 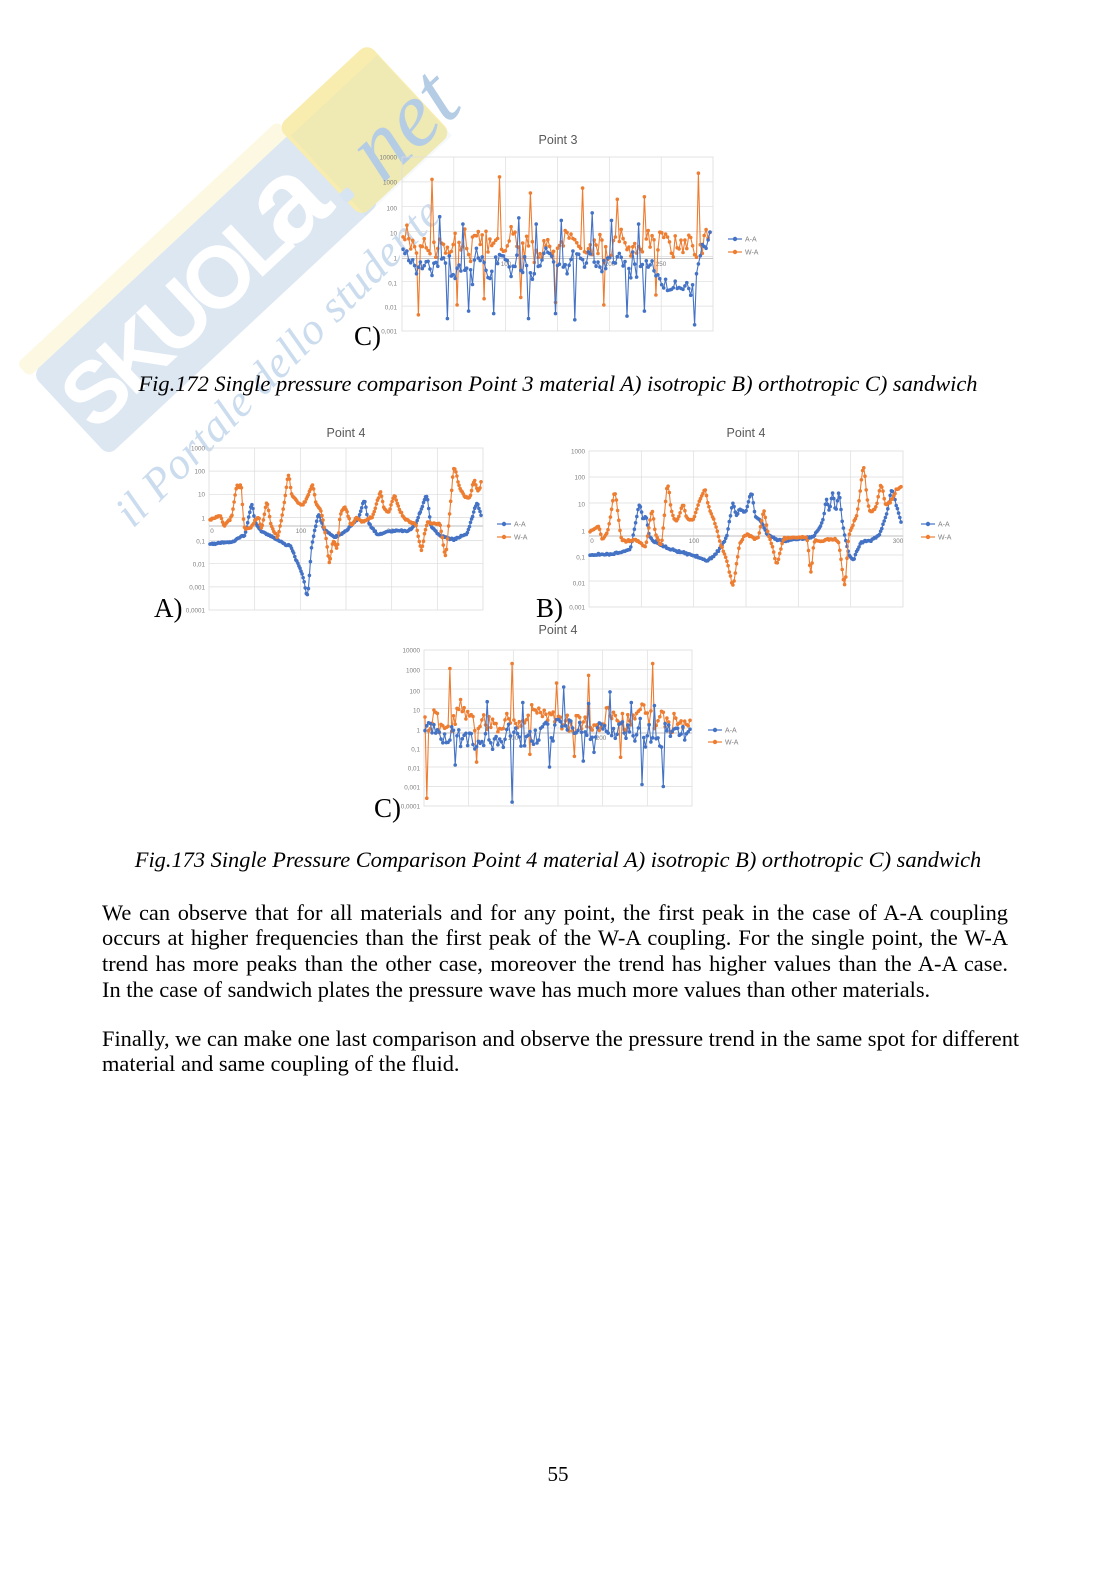 I want to click on svg-text: Point 3, so click(x=558, y=140).